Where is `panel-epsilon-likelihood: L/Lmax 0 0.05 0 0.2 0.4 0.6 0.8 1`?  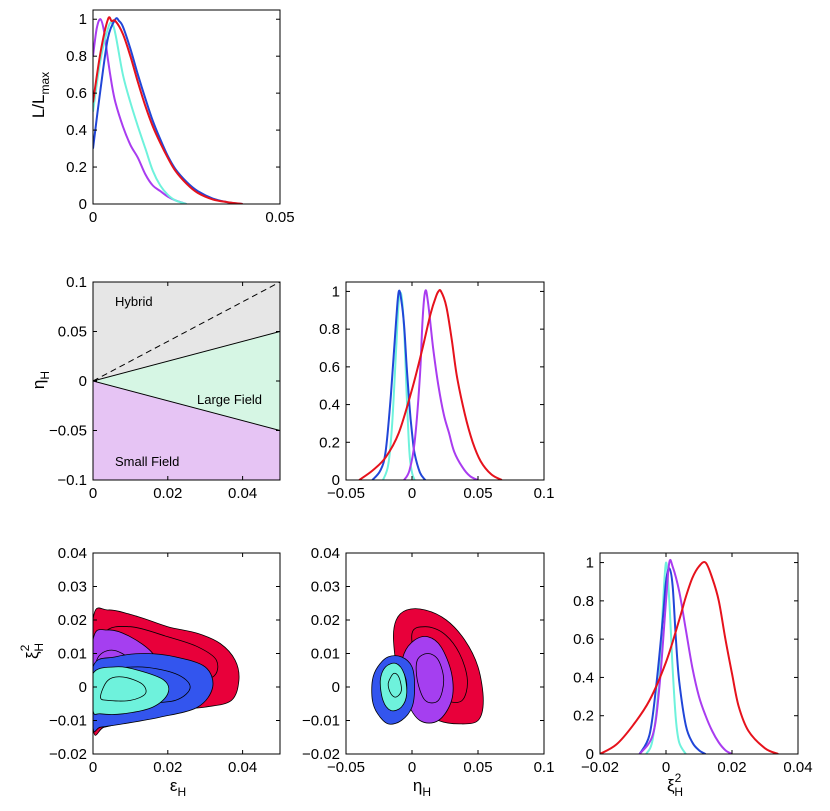 panel-epsilon-likelihood: L/Lmax 0 0.05 0 0.2 0.4 0.6 0.8 1 is located at coordinates (162, 117).